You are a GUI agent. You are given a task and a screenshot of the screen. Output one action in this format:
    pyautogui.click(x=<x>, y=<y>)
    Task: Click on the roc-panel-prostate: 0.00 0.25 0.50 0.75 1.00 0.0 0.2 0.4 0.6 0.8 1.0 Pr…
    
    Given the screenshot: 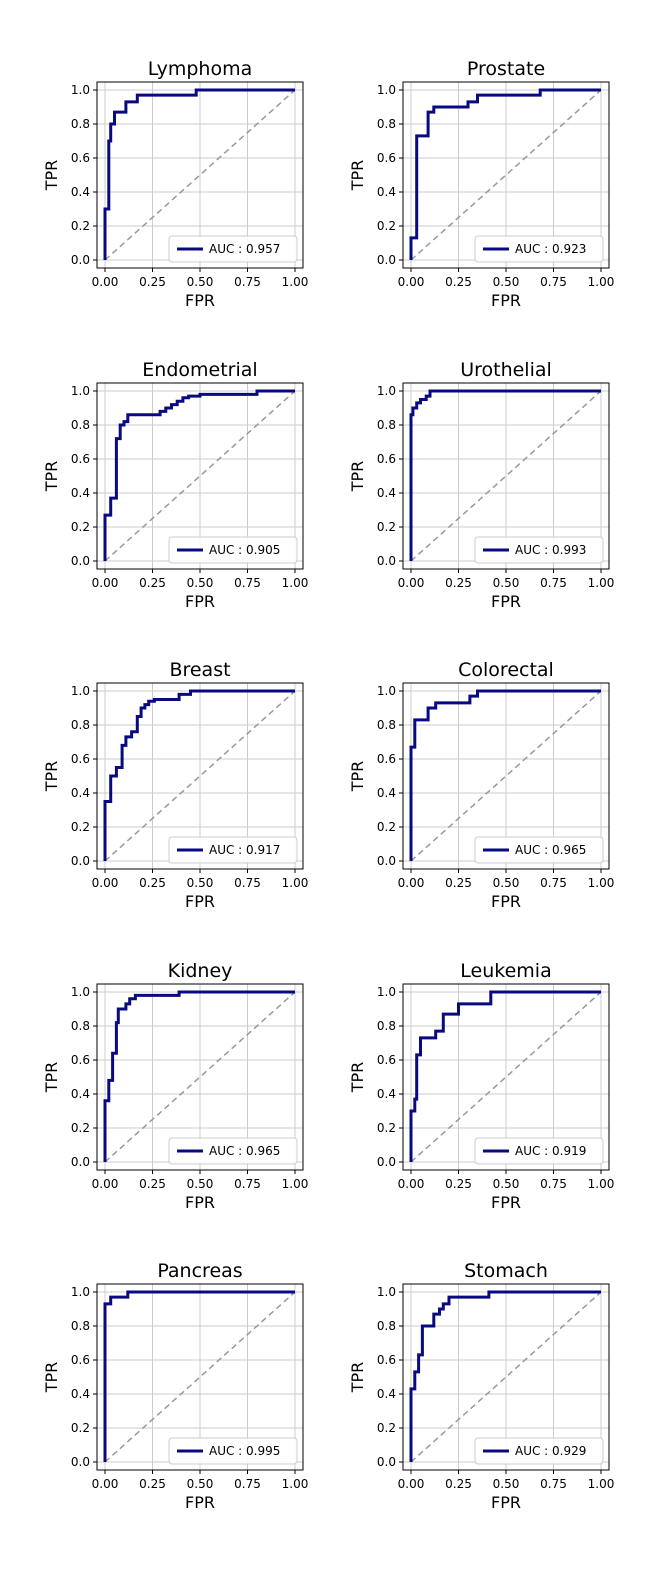 What is the action you would take?
    pyautogui.click(x=481, y=184)
    